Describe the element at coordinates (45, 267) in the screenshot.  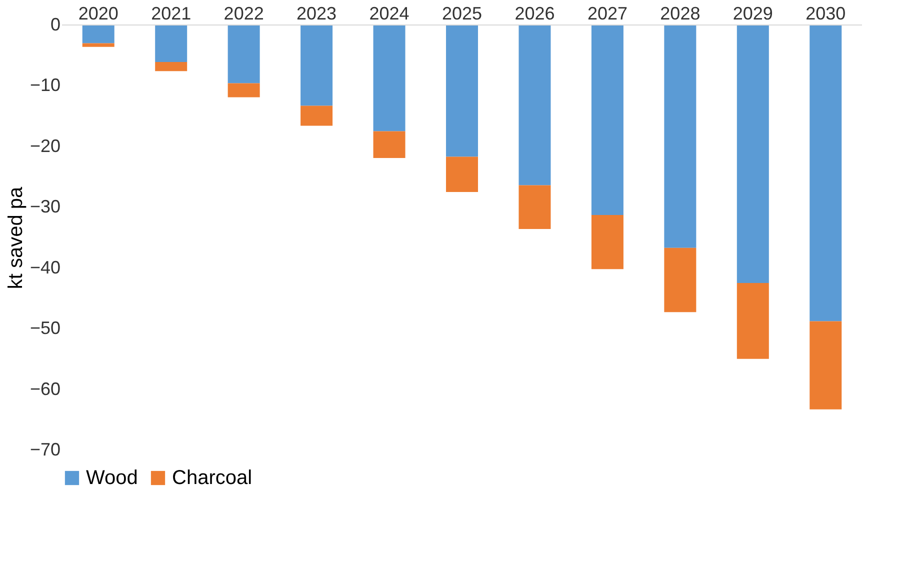
I see `y-tick-label: −40` at that location.